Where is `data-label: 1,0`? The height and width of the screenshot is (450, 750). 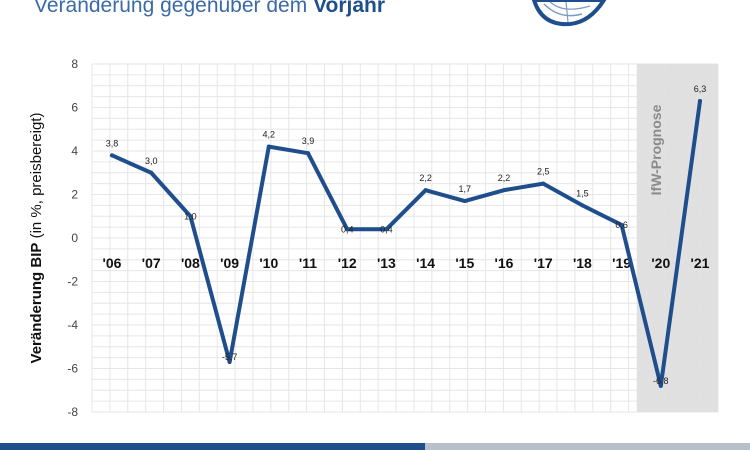
data-label: 1,0 is located at coordinates (190, 216).